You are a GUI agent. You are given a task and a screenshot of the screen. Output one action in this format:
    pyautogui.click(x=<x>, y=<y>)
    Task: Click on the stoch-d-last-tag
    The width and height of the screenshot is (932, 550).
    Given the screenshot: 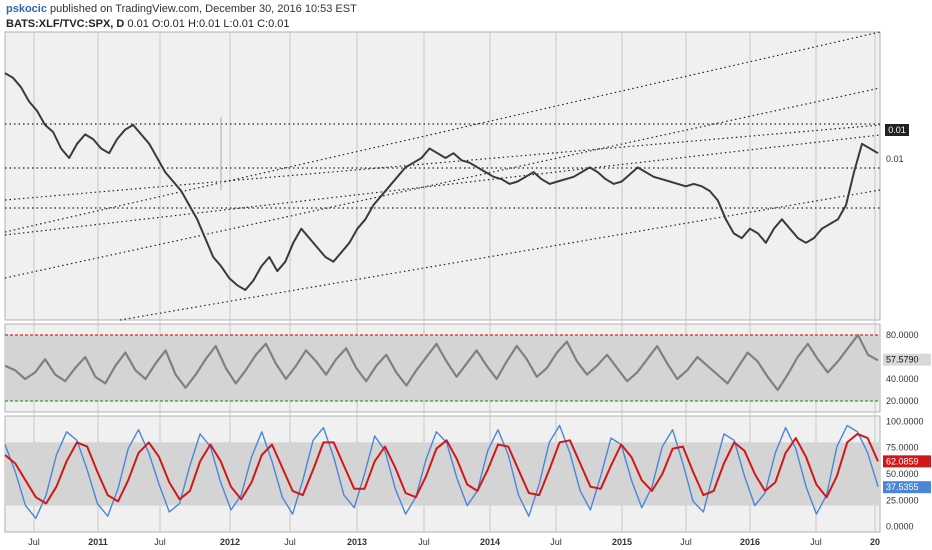 What is the action you would take?
    pyautogui.click(x=907, y=461)
    